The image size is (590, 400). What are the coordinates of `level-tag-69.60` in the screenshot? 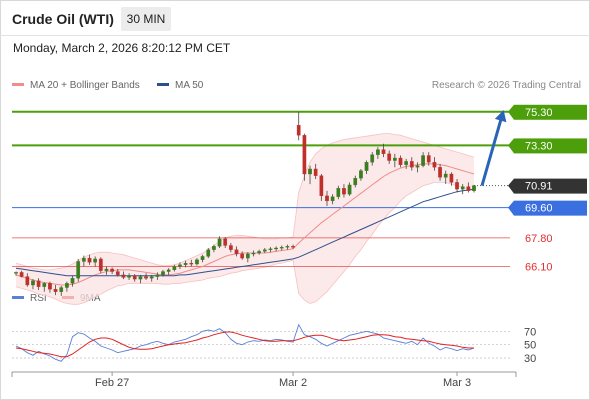 It's located at (550, 208).